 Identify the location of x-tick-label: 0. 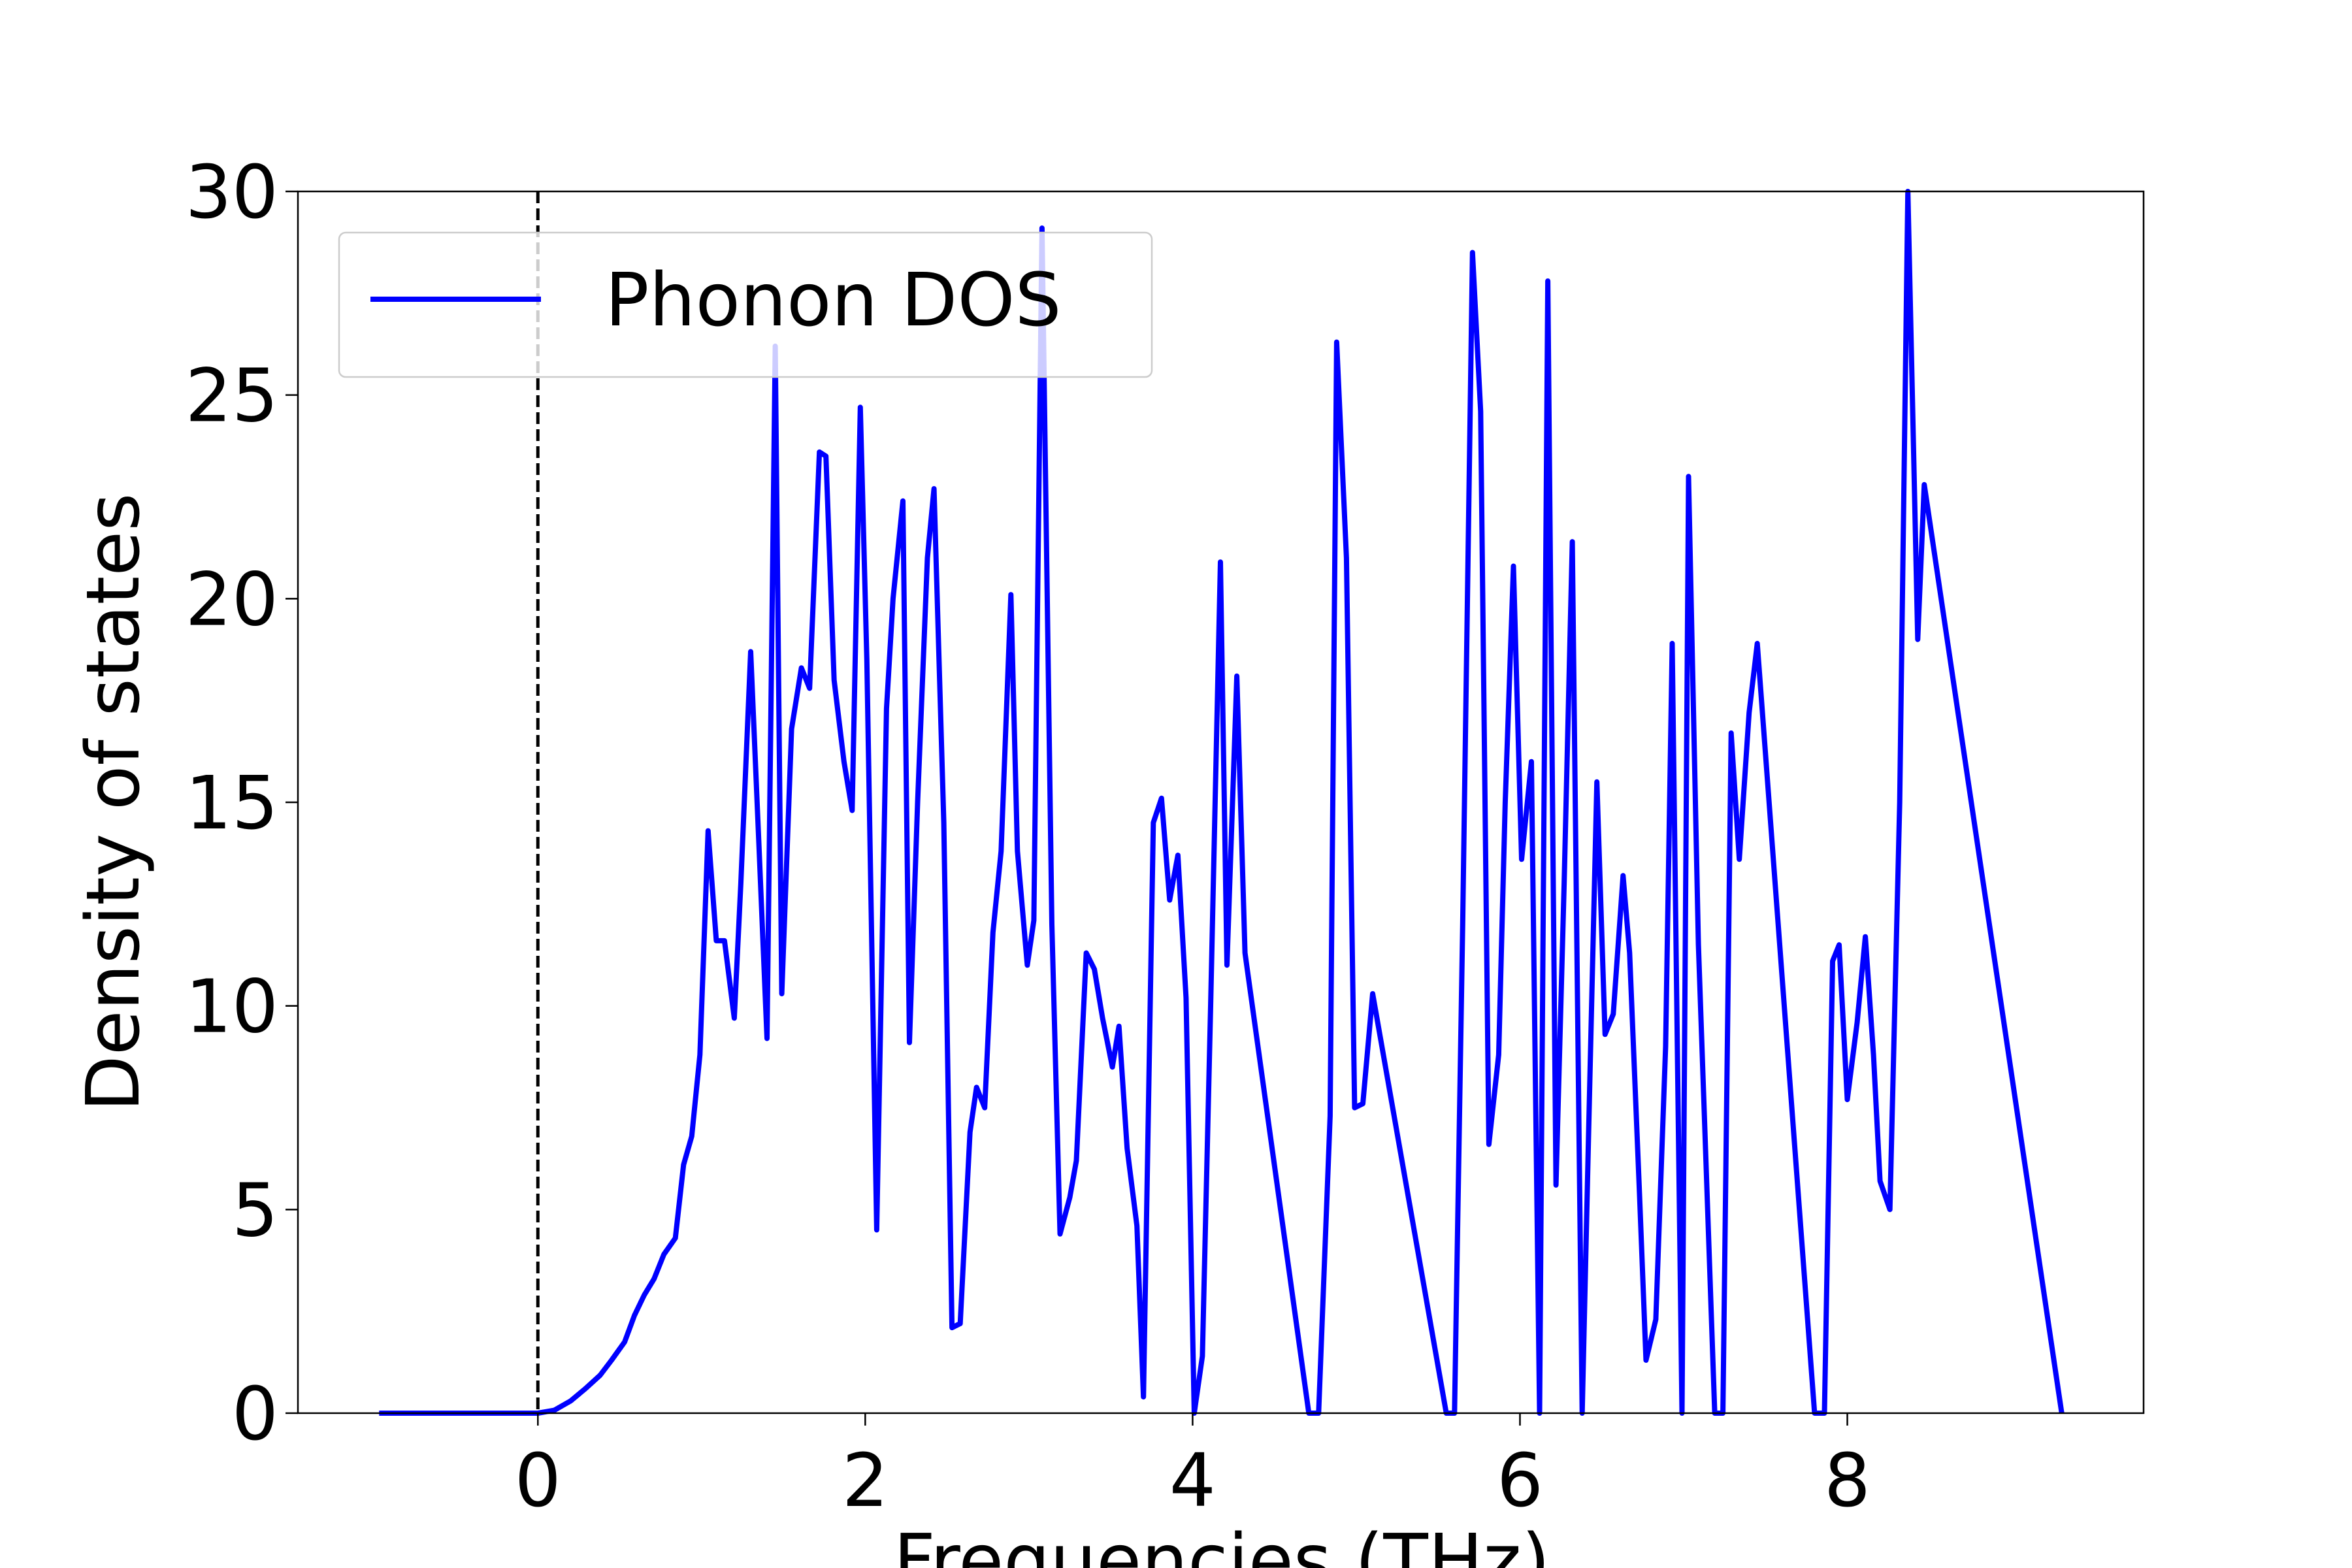
(538, 1481).